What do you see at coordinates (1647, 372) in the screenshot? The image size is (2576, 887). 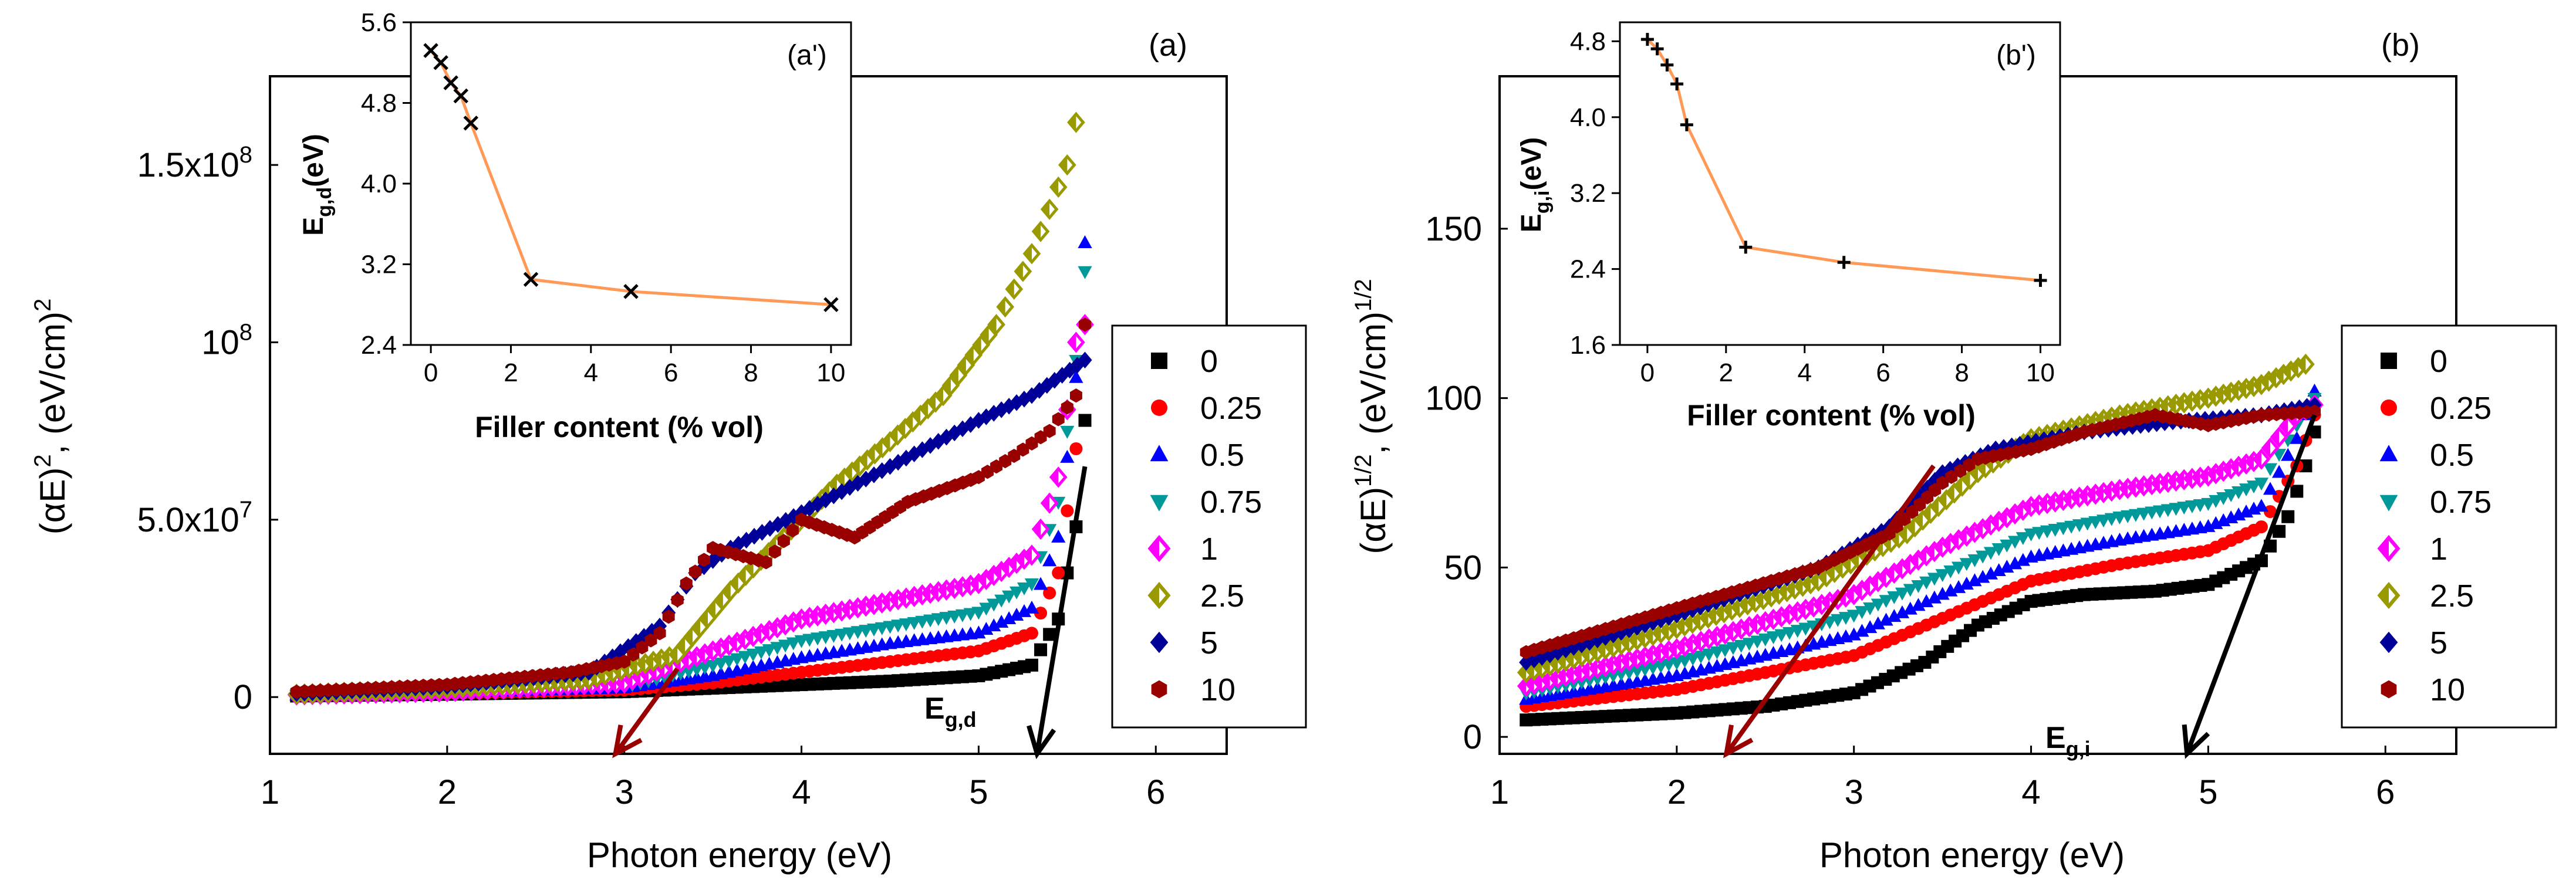 I see `inset-x-tick-label: 0` at bounding box center [1647, 372].